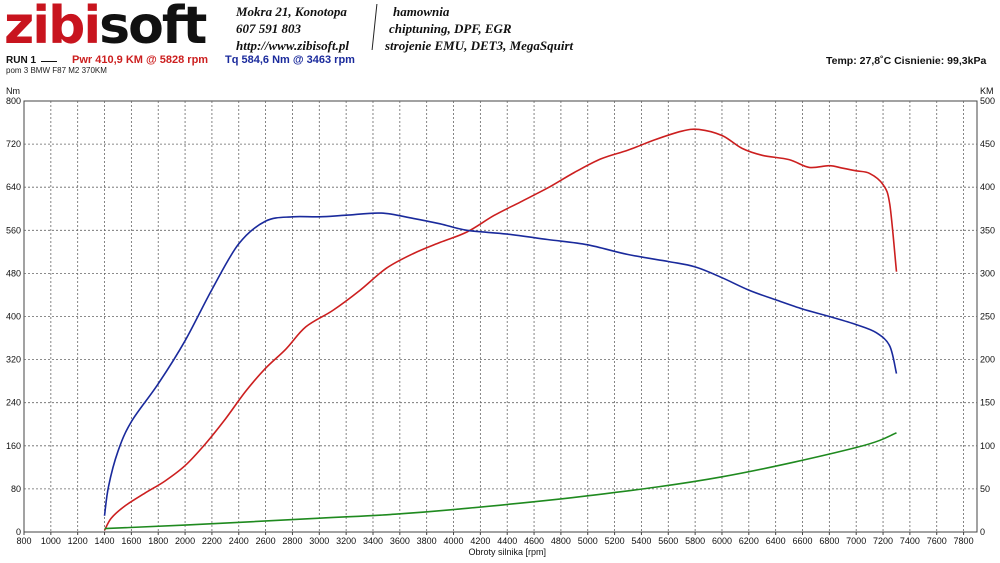 The image size is (1000, 563). Describe the element at coordinates (158, 541) in the screenshot. I see `x-tick-label: 1800` at that location.